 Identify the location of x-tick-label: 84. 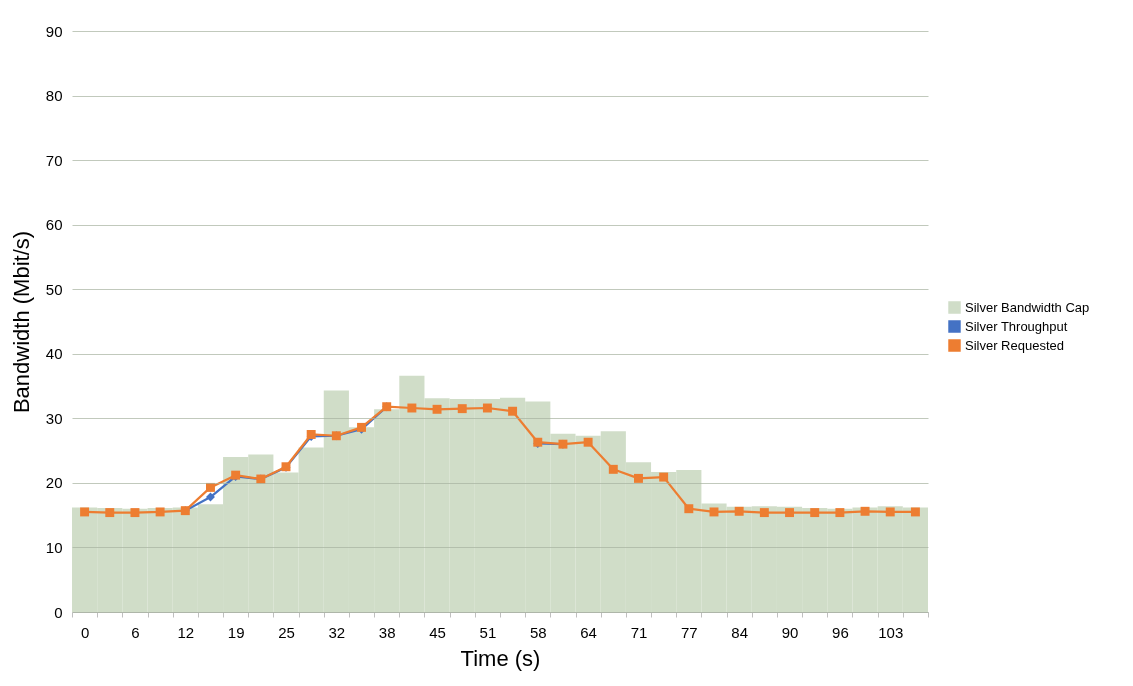
(740, 632).